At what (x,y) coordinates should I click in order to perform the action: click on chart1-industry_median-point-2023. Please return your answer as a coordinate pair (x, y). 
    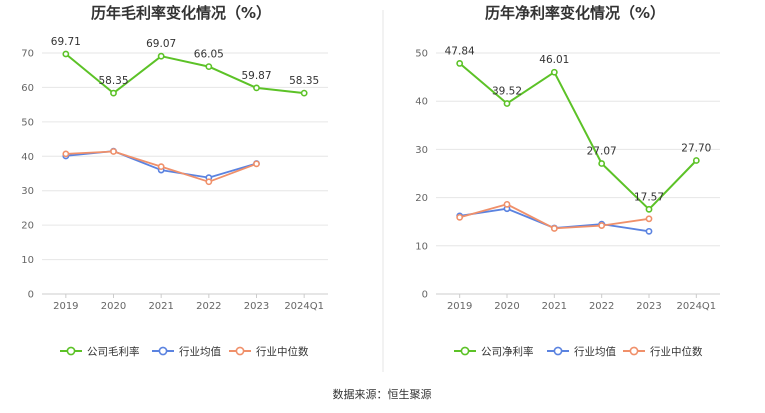
    Looking at the image, I should click on (256, 164).